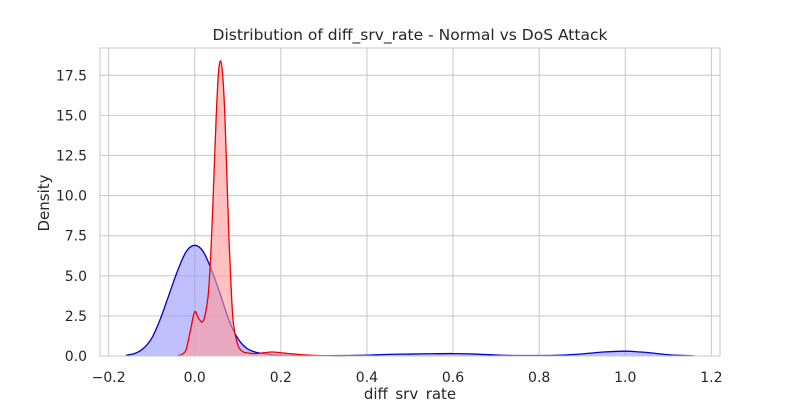 The width and height of the screenshot is (800, 400). Describe the element at coordinates (44, 202) in the screenshot. I see `y-axis-label: Density` at that location.